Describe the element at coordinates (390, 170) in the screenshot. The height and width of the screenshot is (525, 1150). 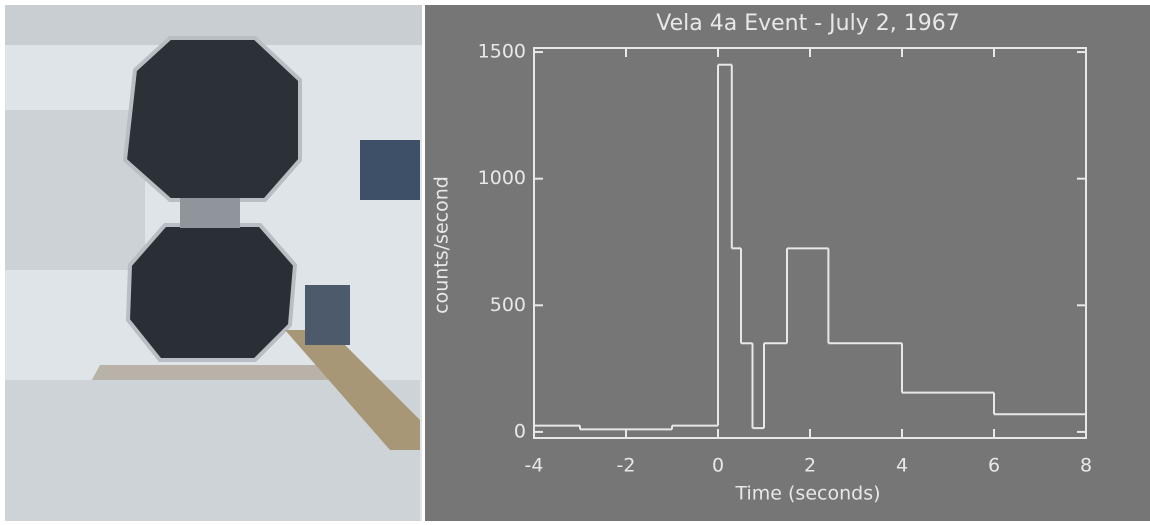
I see `platform` at that location.